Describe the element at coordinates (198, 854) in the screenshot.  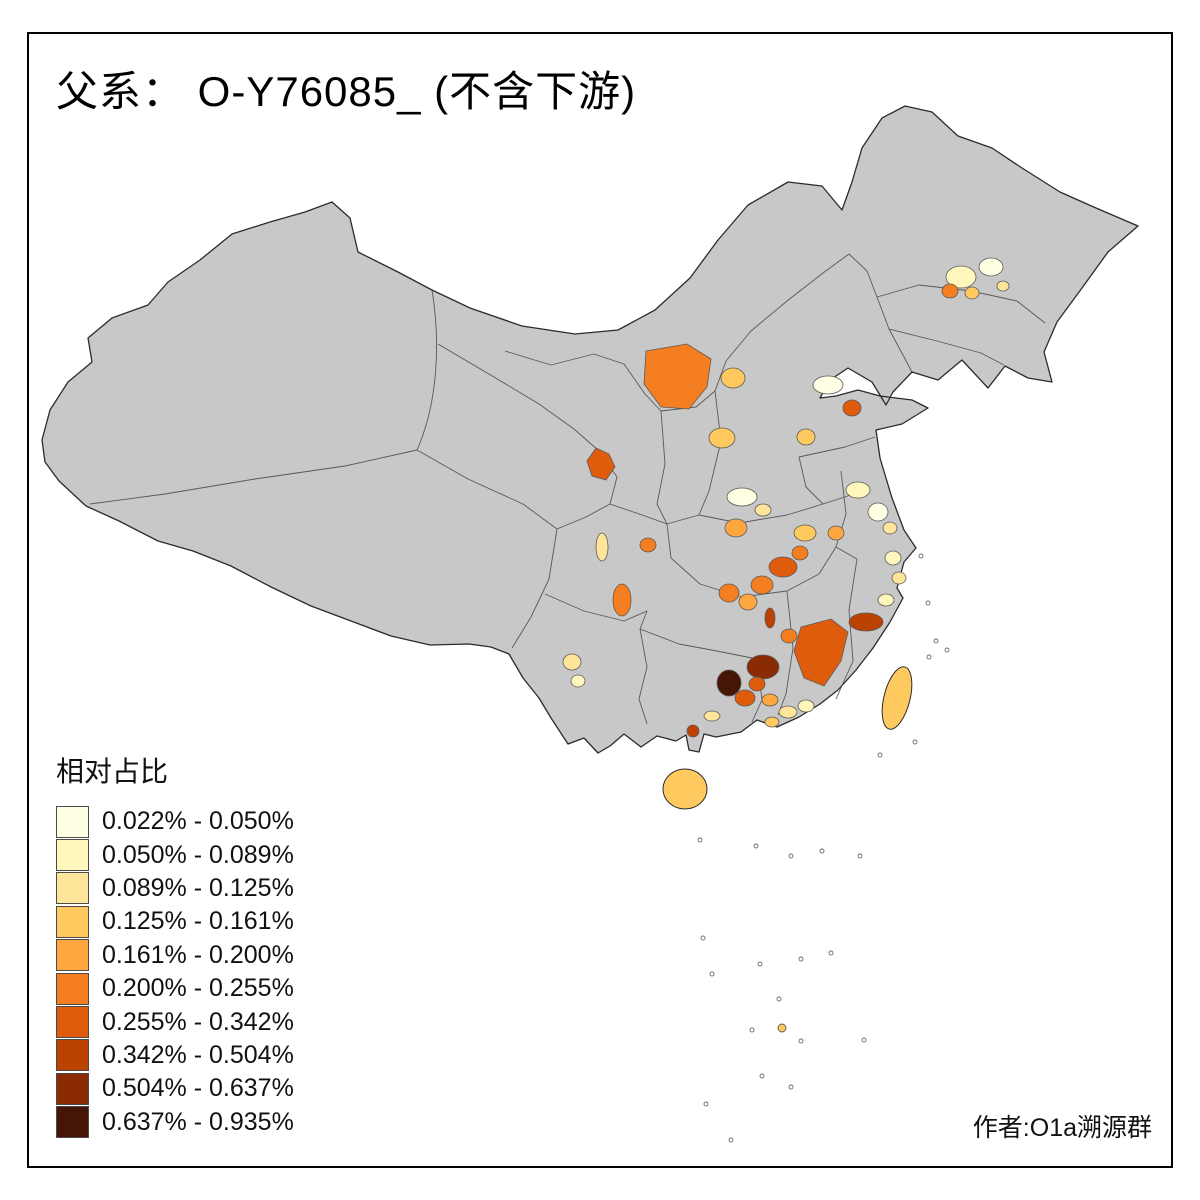
I see `legend-label: 0.050% - 0.089%` at that location.